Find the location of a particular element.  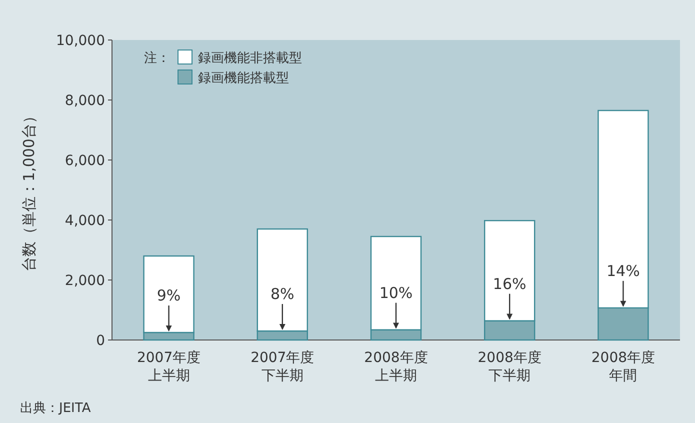

y-tick-label: 4,000 is located at coordinates (84, 221).